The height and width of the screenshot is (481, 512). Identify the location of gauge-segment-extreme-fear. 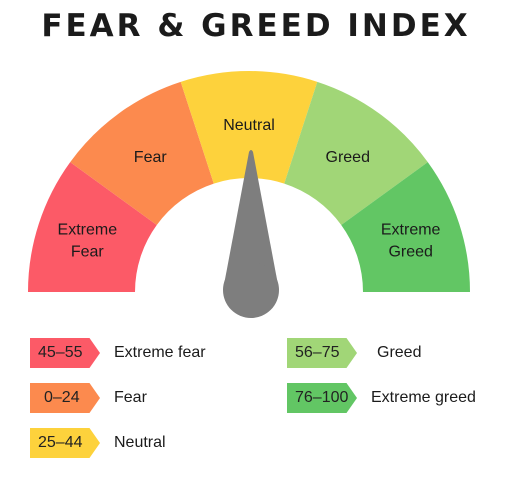
(92, 227).